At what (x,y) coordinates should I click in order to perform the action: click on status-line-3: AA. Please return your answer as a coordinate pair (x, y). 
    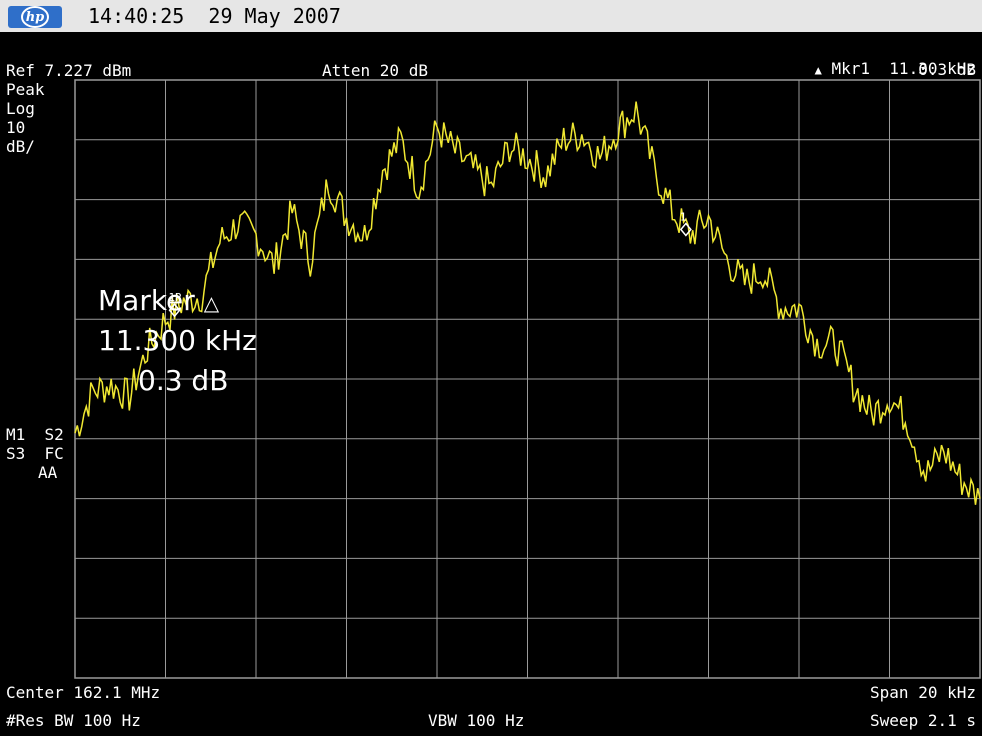
    Looking at the image, I should click on (48, 472).